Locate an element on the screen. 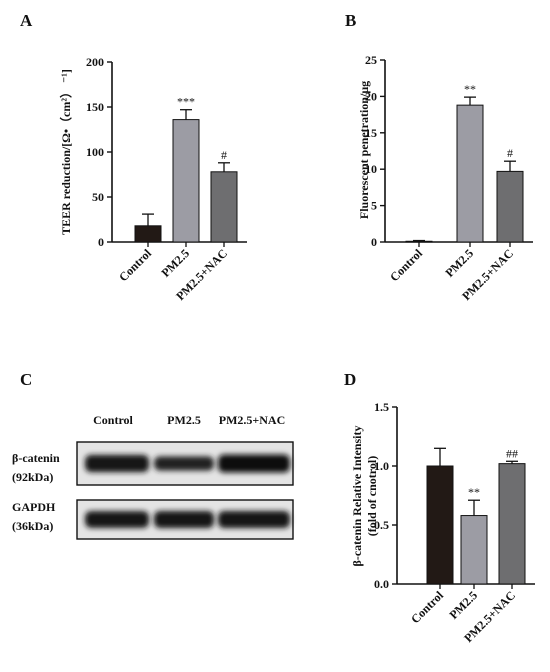  y-tick-label-d: 1.0 is located at coordinates (381, 466).